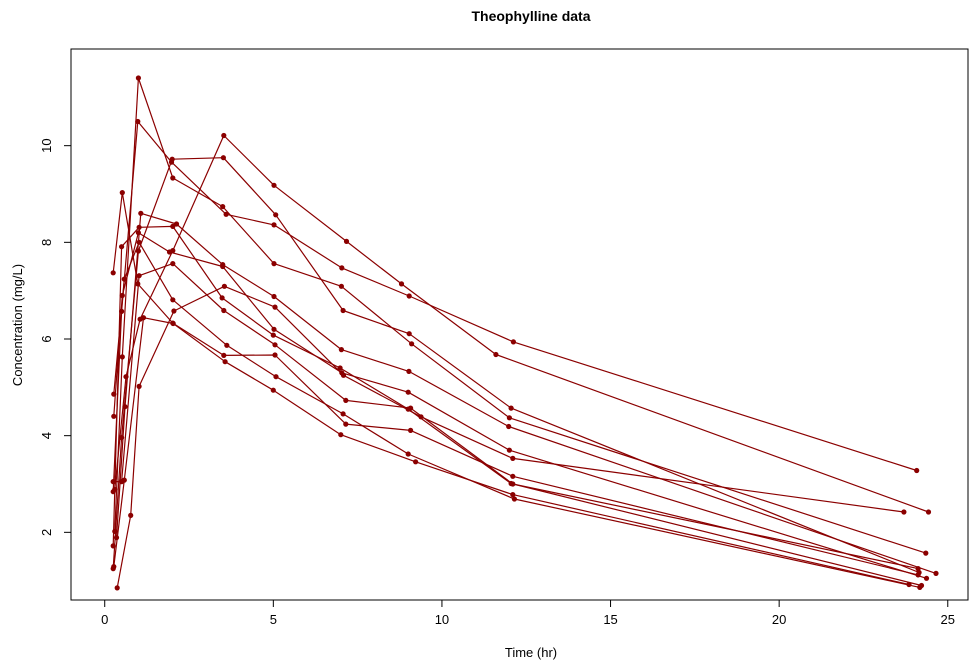 The image size is (971, 664). Describe the element at coordinates (46, 338) in the screenshot. I see `y-tick-label: 6` at that location.